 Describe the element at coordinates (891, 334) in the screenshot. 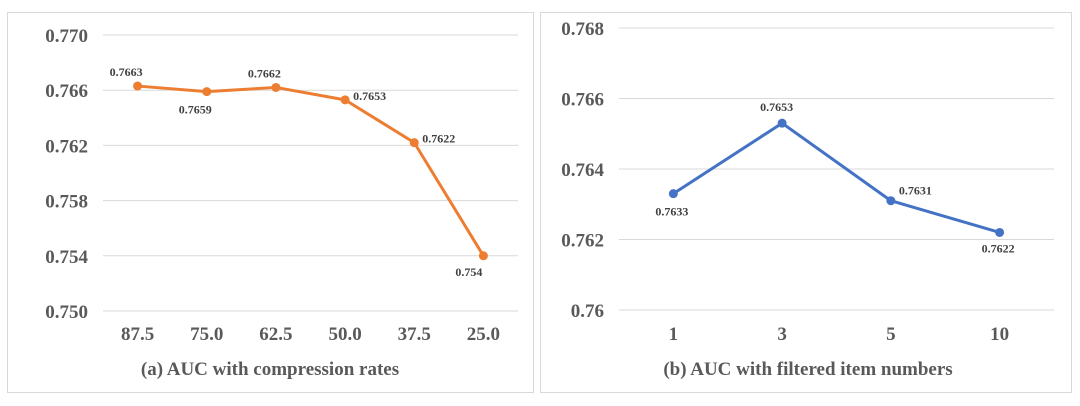

I see `x-tick-label: 5` at that location.